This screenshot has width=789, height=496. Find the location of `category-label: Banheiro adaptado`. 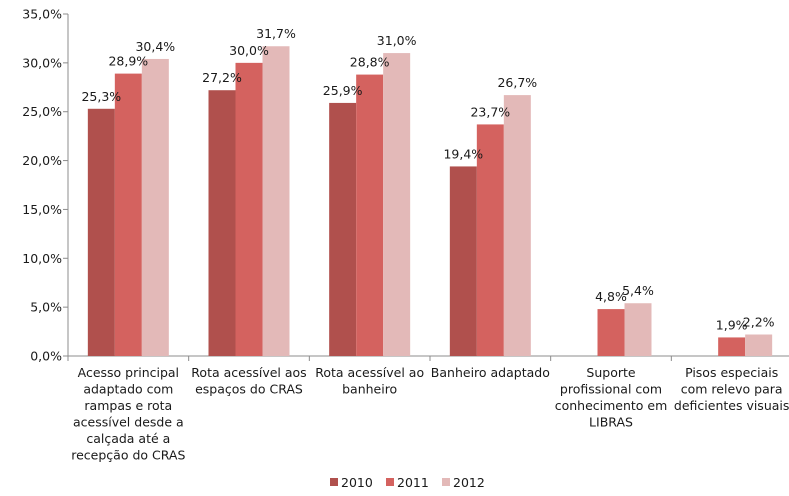

category-label: Banheiro adaptado is located at coordinates (490, 372).